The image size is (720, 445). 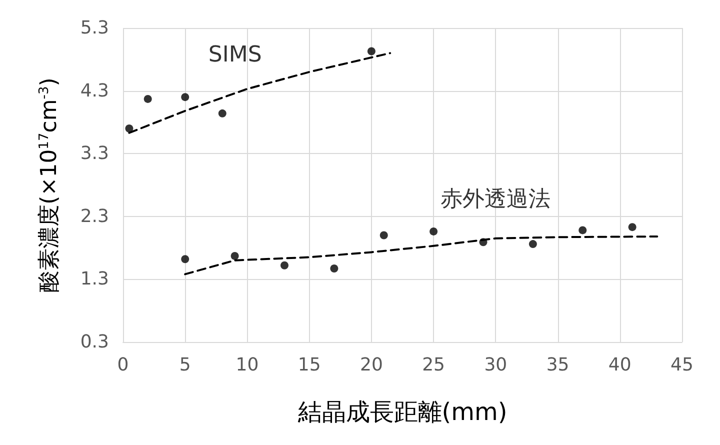 What do you see at coordinates (185, 365) in the screenshot?
I see `x-tick-label: 5` at bounding box center [185, 365].